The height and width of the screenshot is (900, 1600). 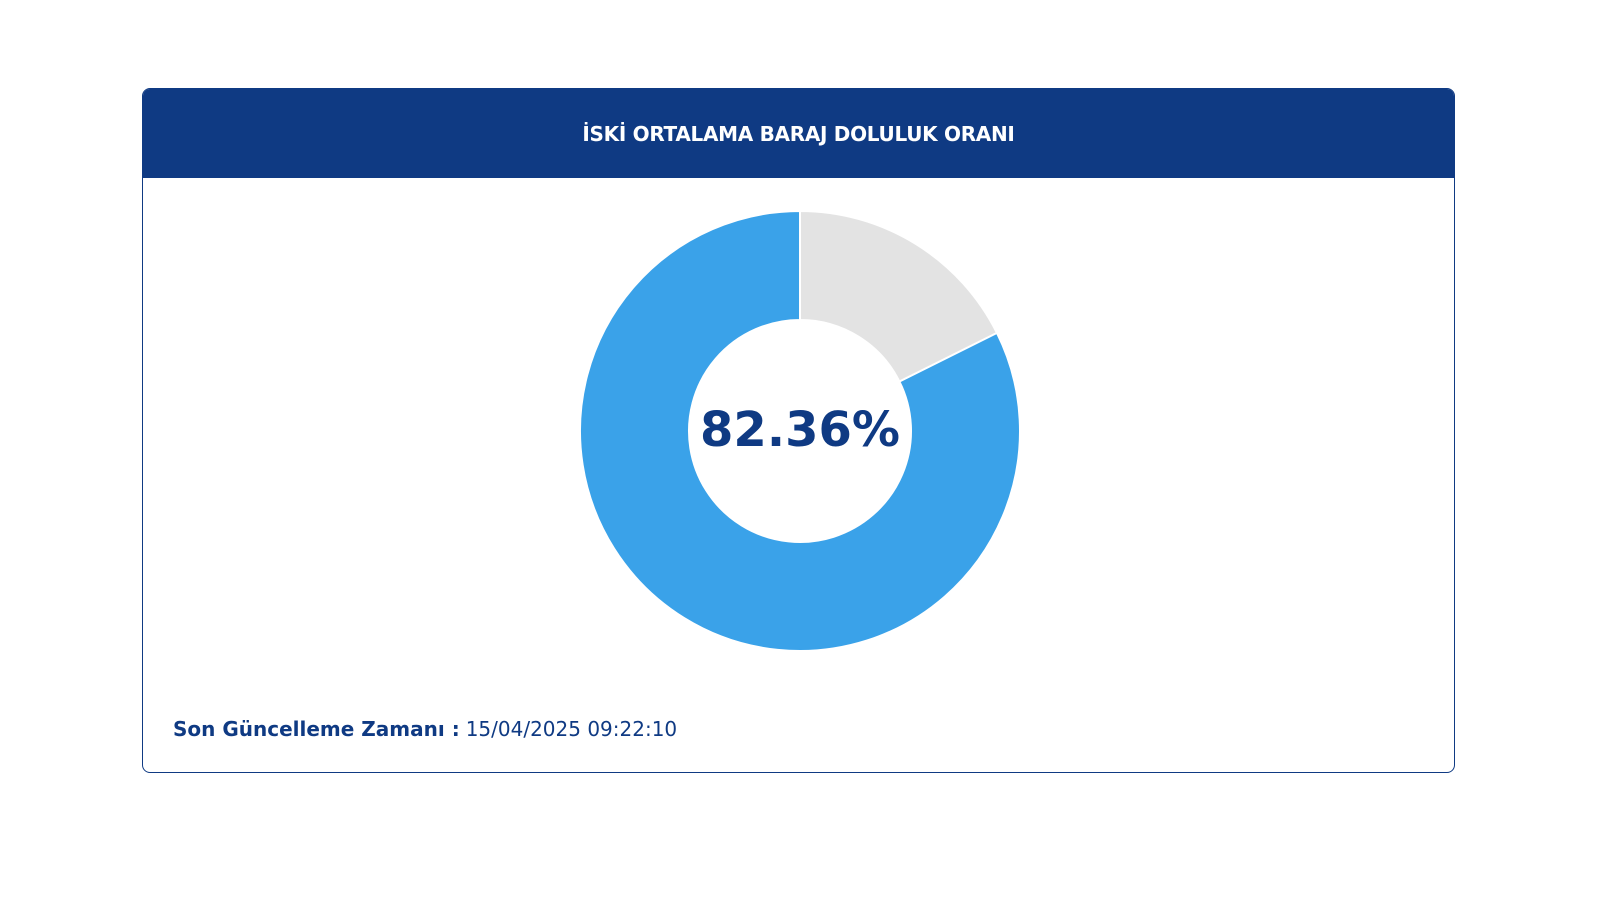 What do you see at coordinates (316, 729) in the screenshot?
I see `update-label: Son Güncelleme Zamanı :` at bounding box center [316, 729].